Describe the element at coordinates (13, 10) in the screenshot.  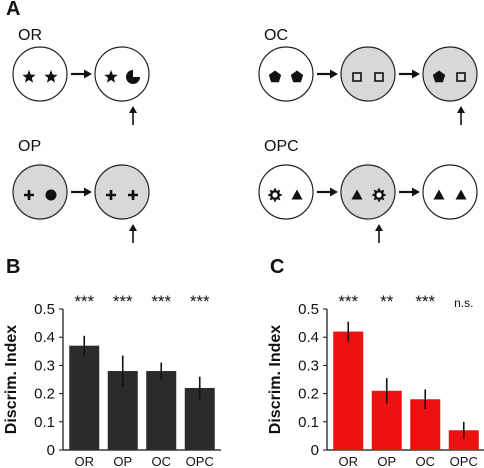
I see `panel-letter-a: A` at that location.